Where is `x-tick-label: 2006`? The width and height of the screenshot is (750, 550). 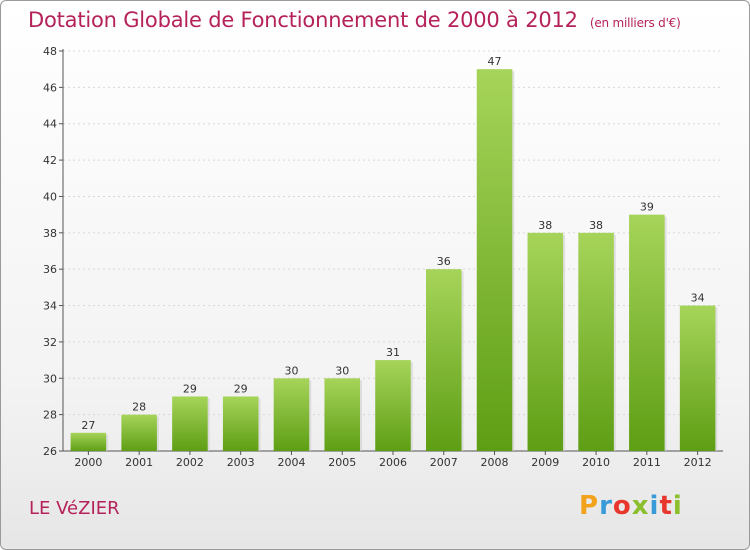 x-tick-label: 2006 is located at coordinates (393, 462).